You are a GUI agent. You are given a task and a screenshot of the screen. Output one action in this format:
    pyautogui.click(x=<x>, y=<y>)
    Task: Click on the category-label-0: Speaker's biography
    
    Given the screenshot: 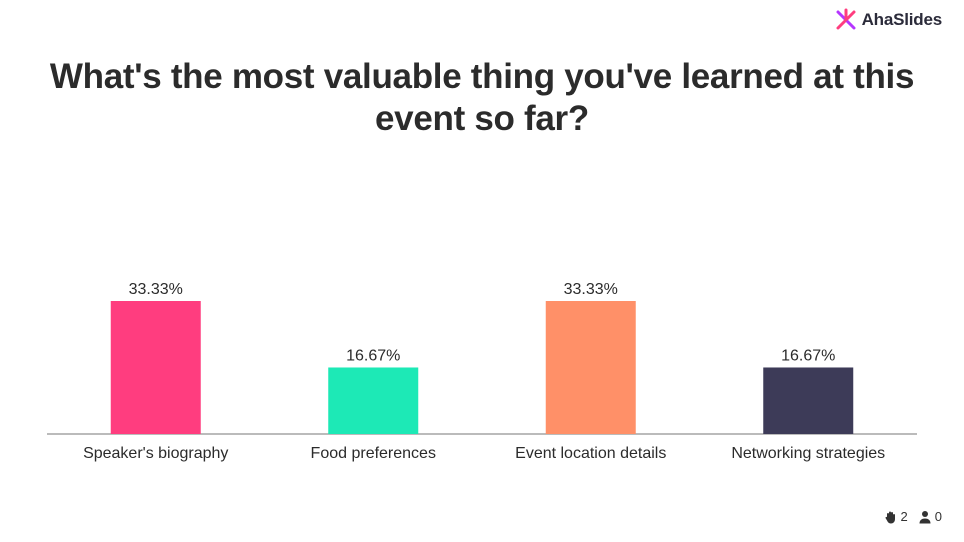 What is the action you would take?
    pyautogui.click(x=155, y=453)
    